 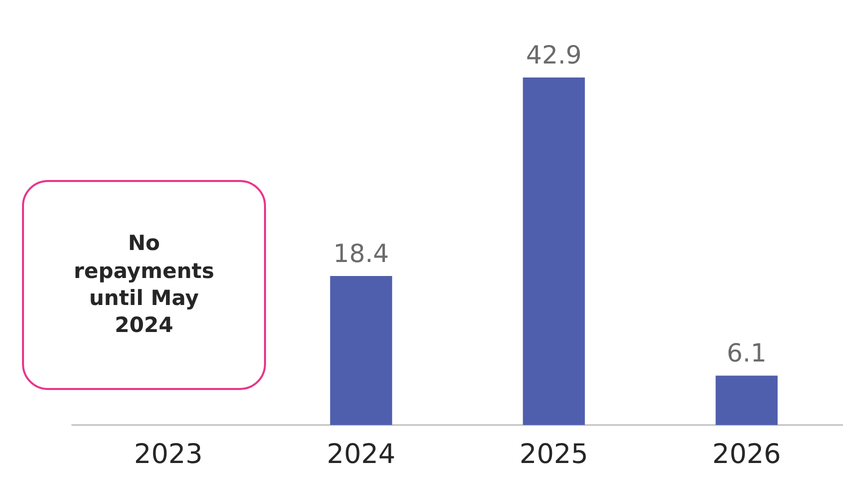 What do you see at coordinates (746, 353) in the screenshot?
I see `data-label: 6.1` at bounding box center [746, 353].